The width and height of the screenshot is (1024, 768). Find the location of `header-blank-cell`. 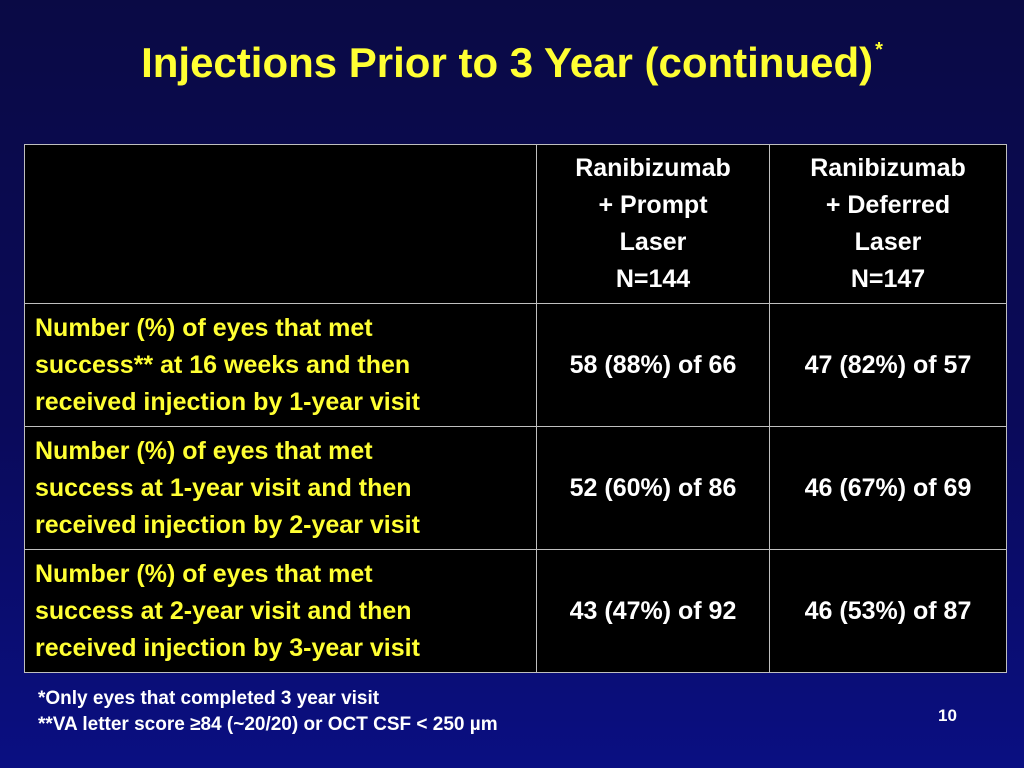

header-blank-cell is located at coordinates (280, 224).